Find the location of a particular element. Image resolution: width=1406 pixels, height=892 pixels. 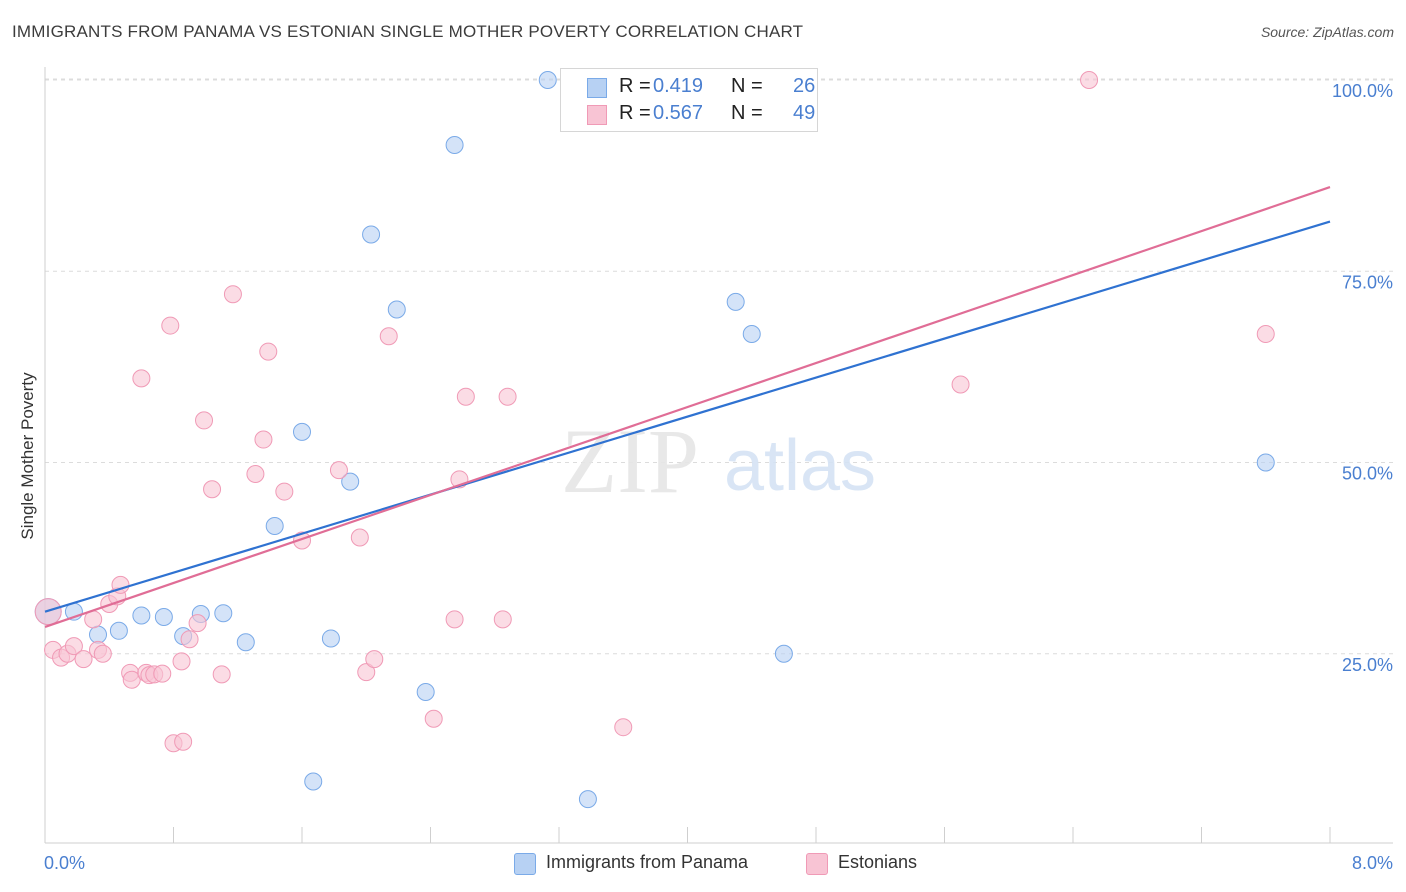

bottom-legend-swatch-estonians is located at coordinates (817, 864).